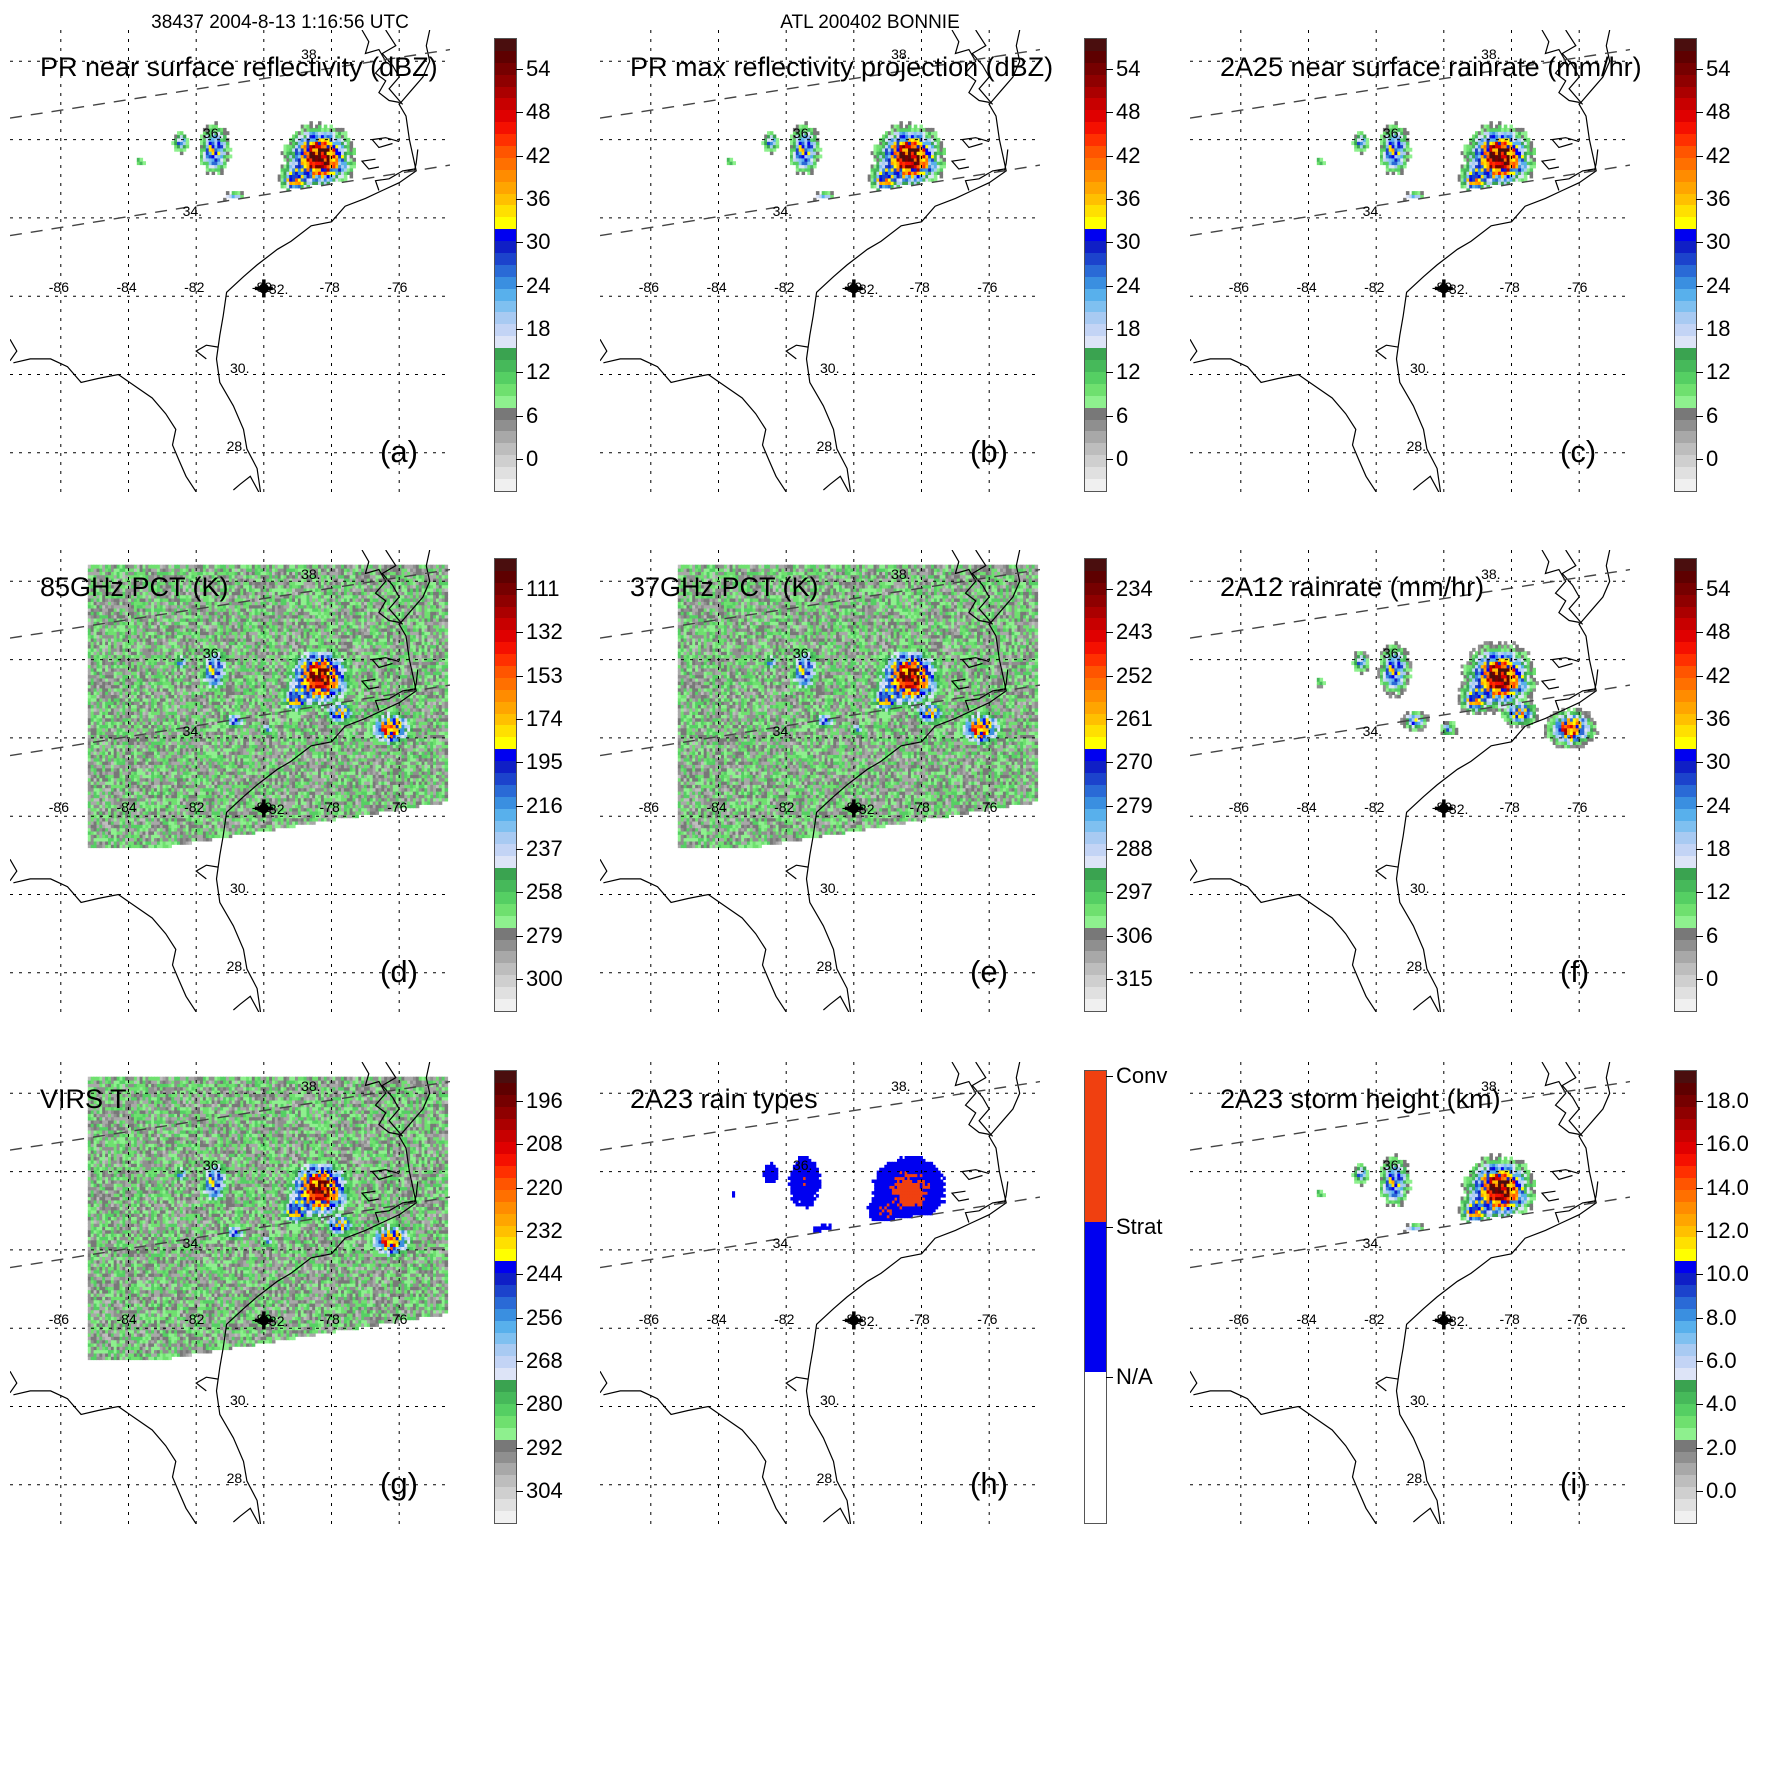 This screenshot has height=1771, width=1771. Describe the element at coordinates (1134, 936) in the screenshot. I see `colorbar-tick-label: 306` at that location.